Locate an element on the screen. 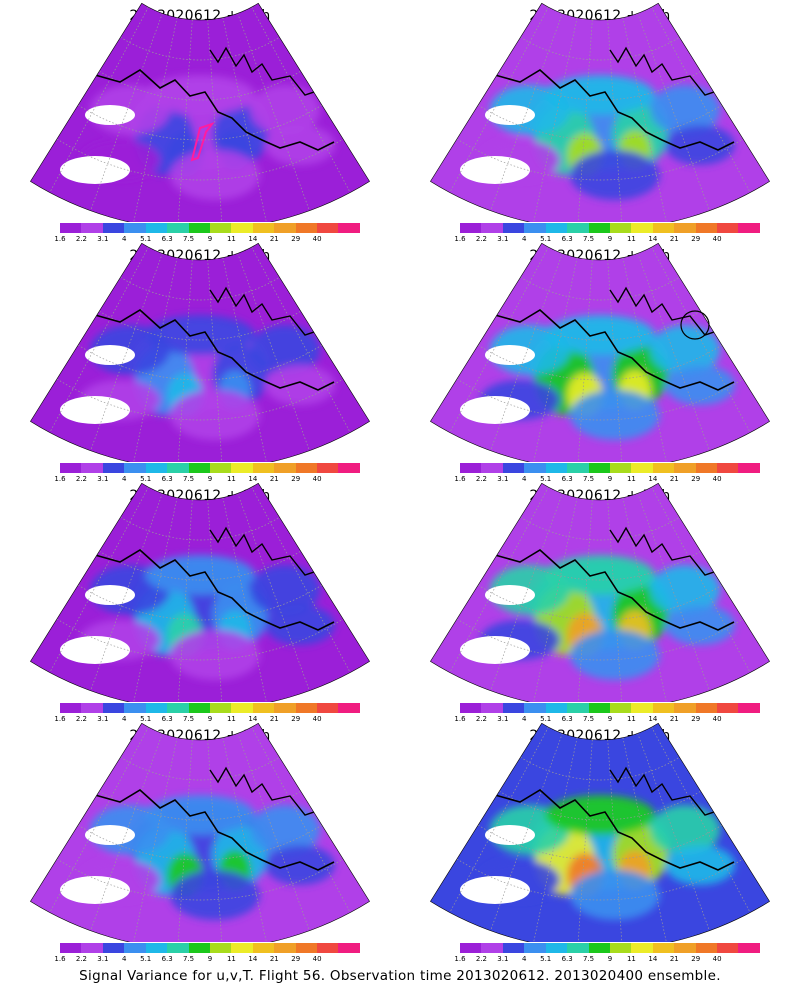 This screenshot has height=1000, width=800. colorbar-tick-label: 9 is located at coordinates (210, 959).